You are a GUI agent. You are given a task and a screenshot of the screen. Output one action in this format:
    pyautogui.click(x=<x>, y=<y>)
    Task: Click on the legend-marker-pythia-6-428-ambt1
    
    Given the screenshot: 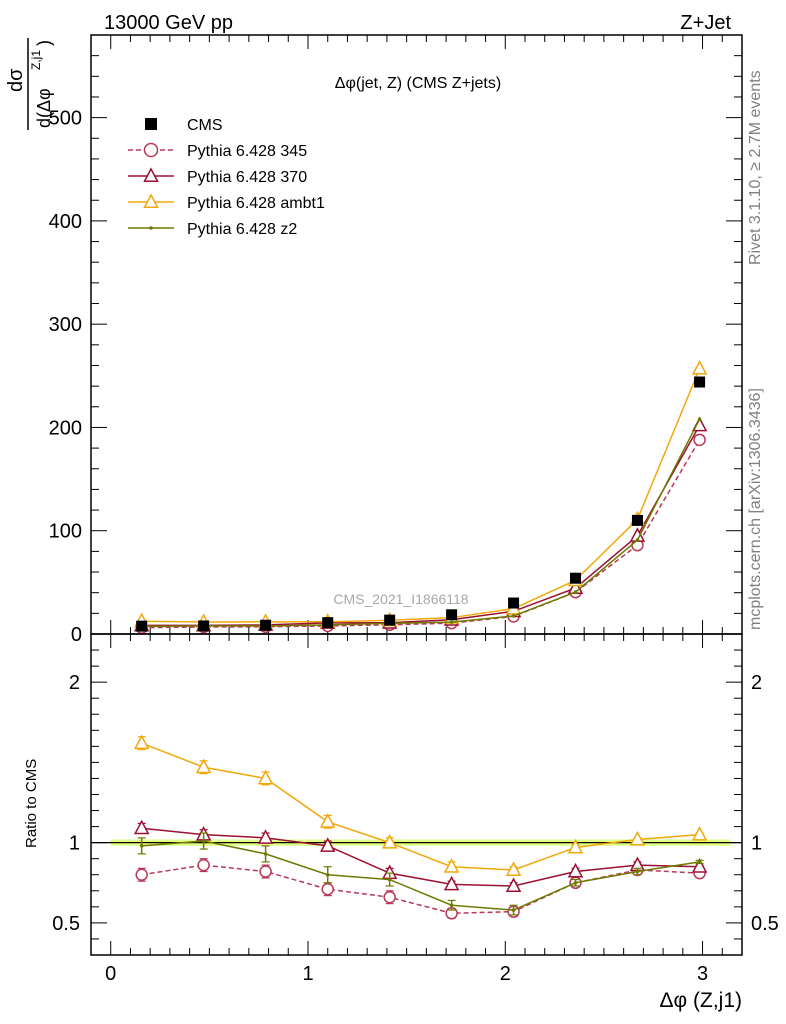 What is the action you would take?
    pyautogui.click(x=151, y=201)
    